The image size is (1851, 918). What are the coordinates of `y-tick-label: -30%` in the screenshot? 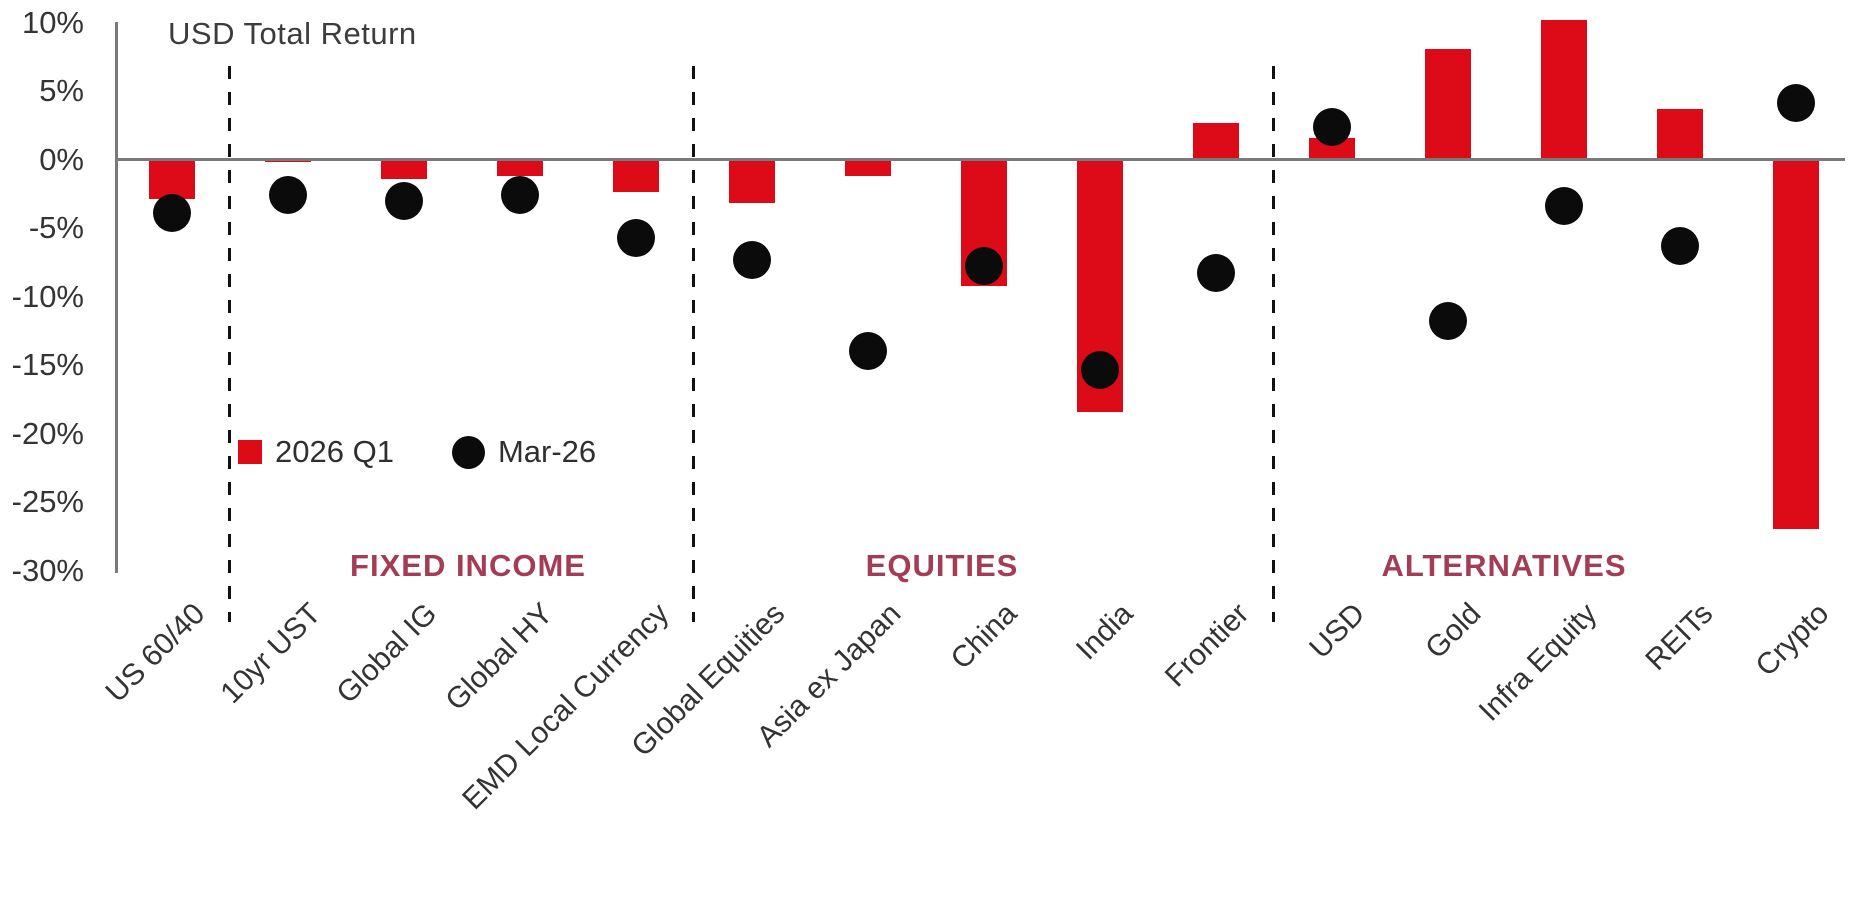 It's located at (47, 570).